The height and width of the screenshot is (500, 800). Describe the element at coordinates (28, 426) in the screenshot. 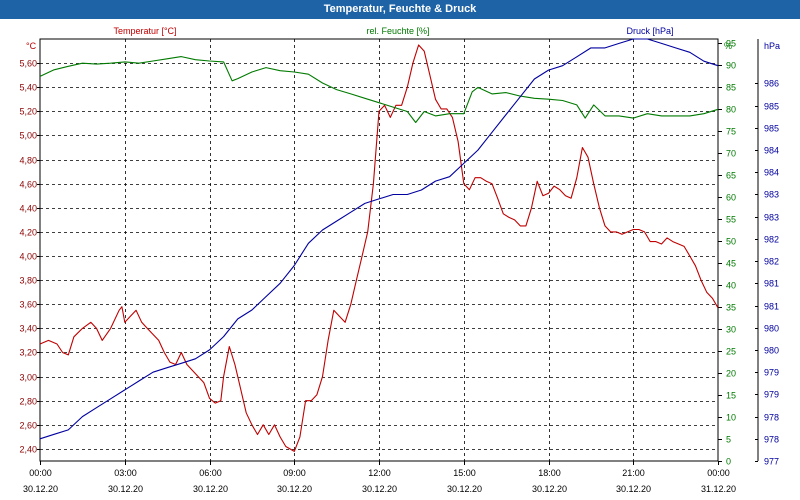

I see `temperature-tick-label: 2,60` at that location.